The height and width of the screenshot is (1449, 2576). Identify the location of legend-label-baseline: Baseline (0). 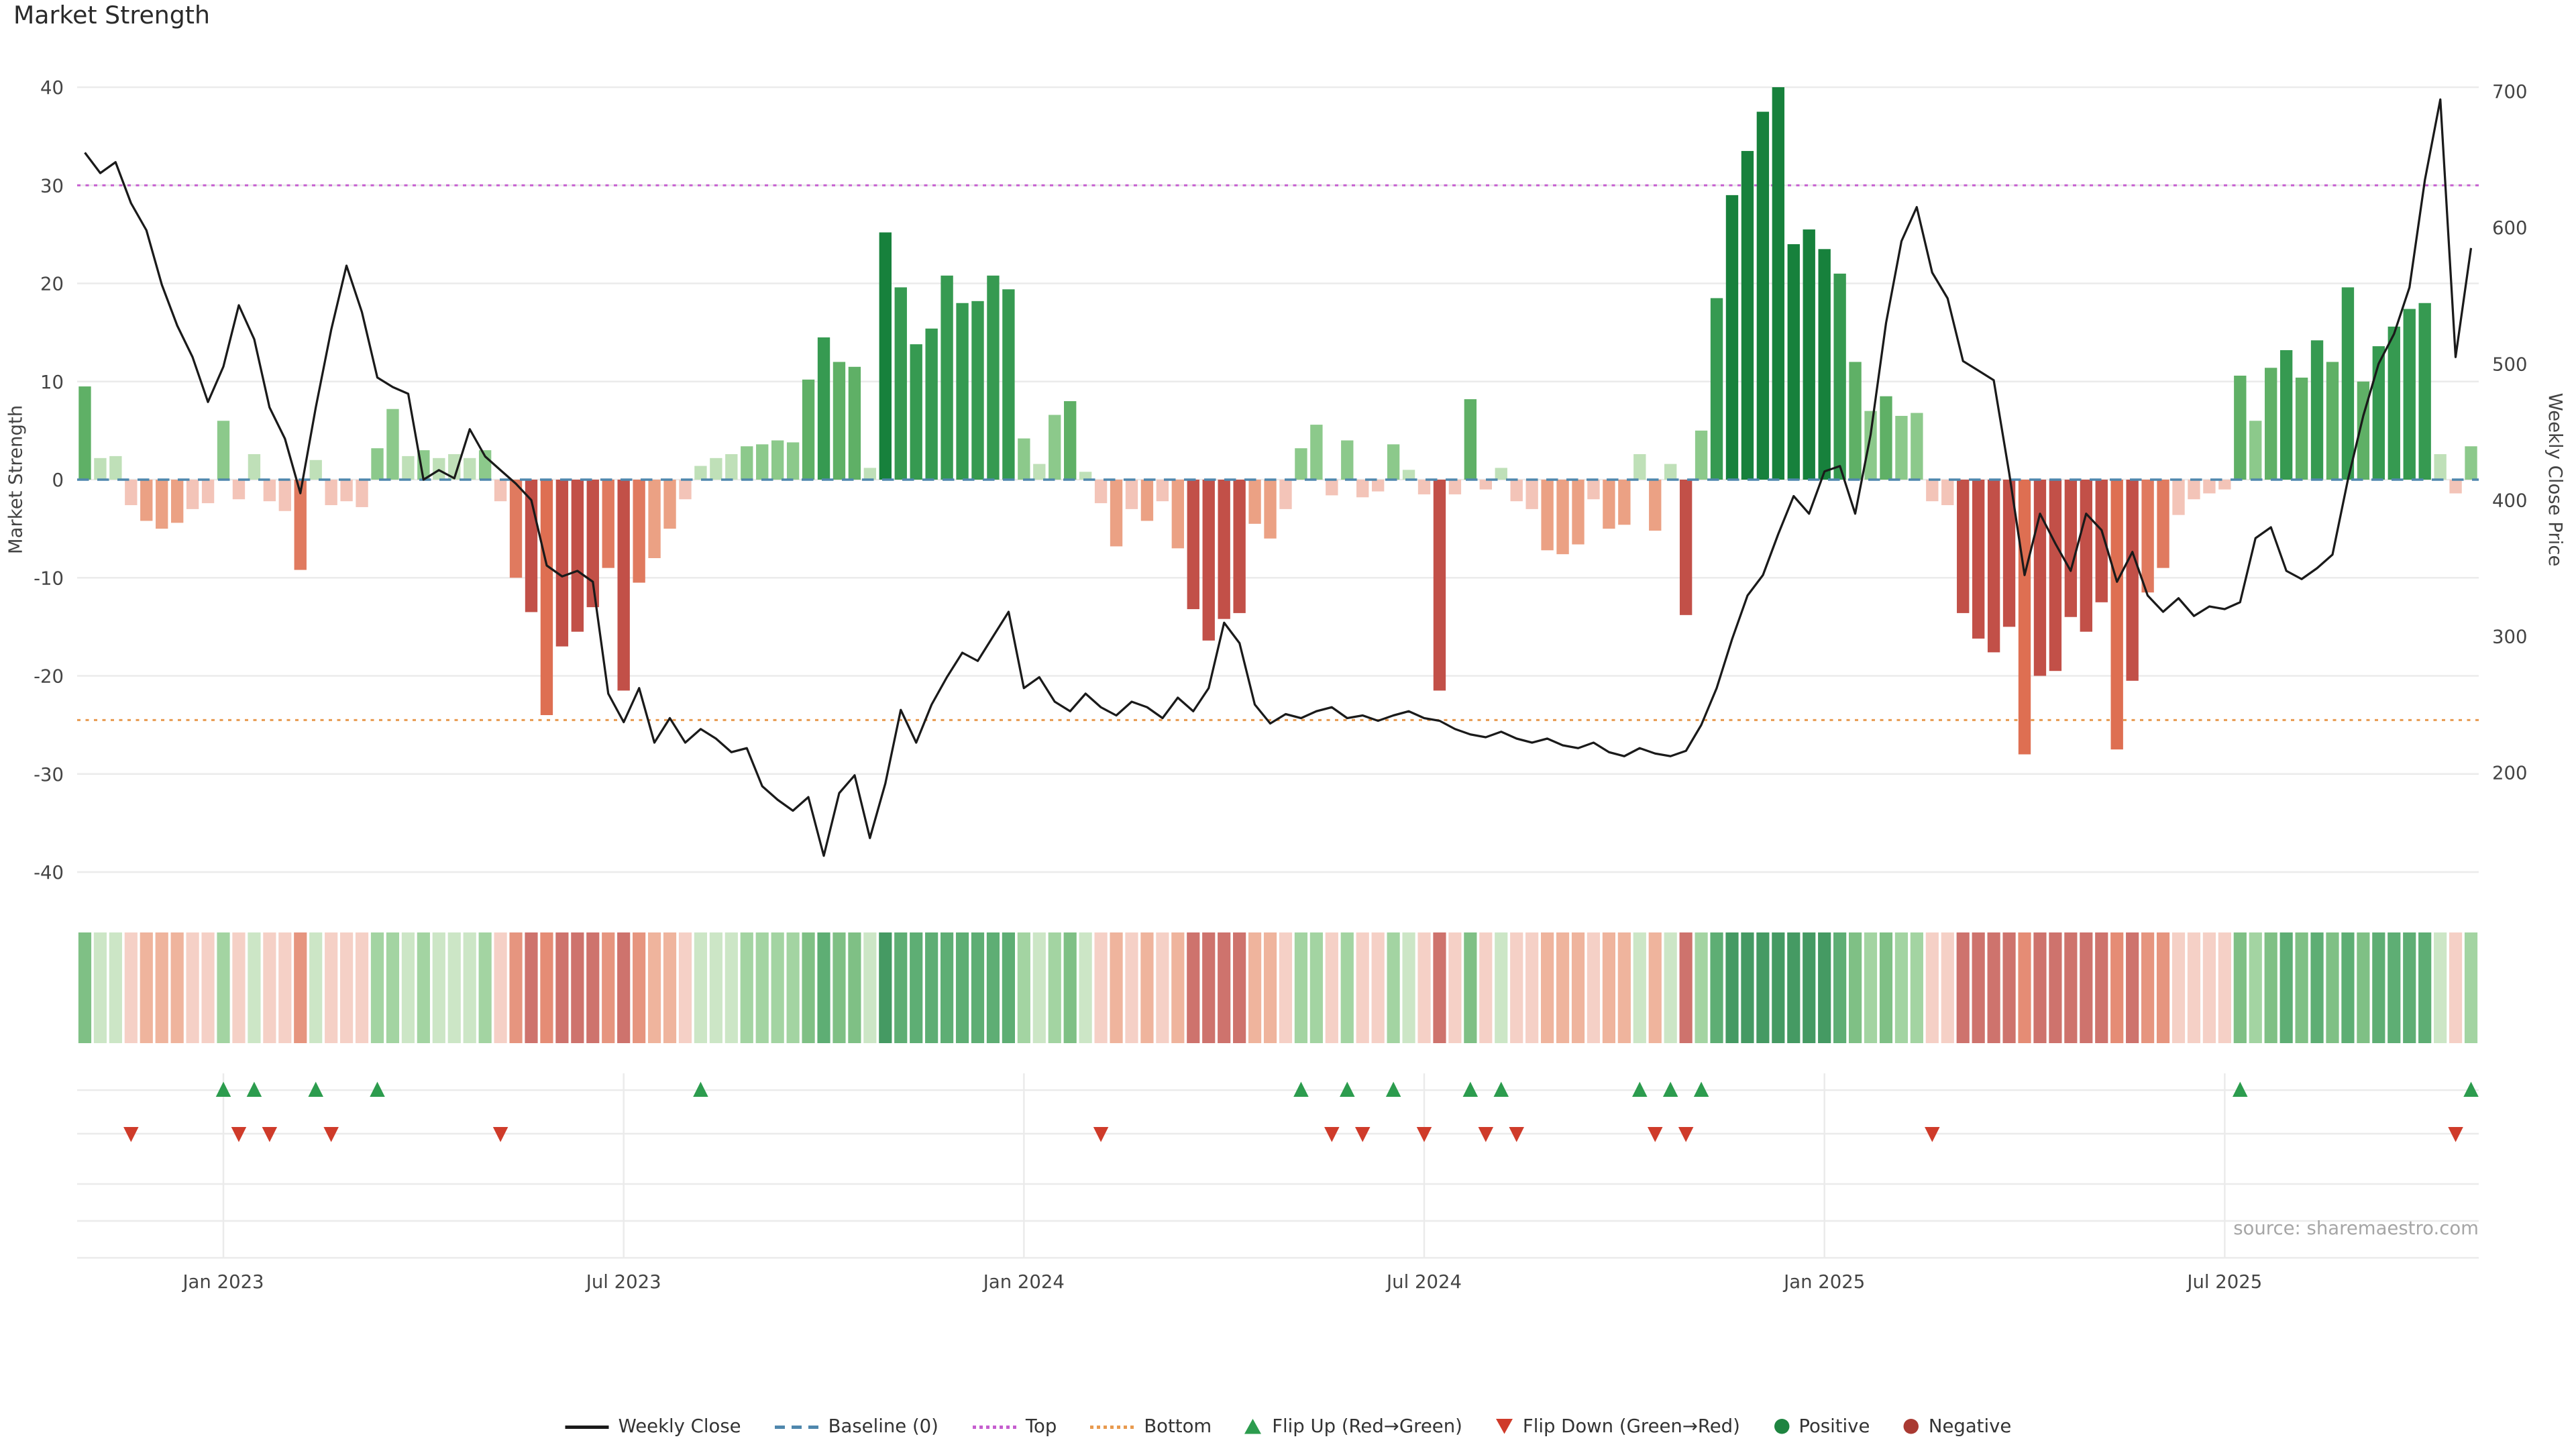
(883, 1426).